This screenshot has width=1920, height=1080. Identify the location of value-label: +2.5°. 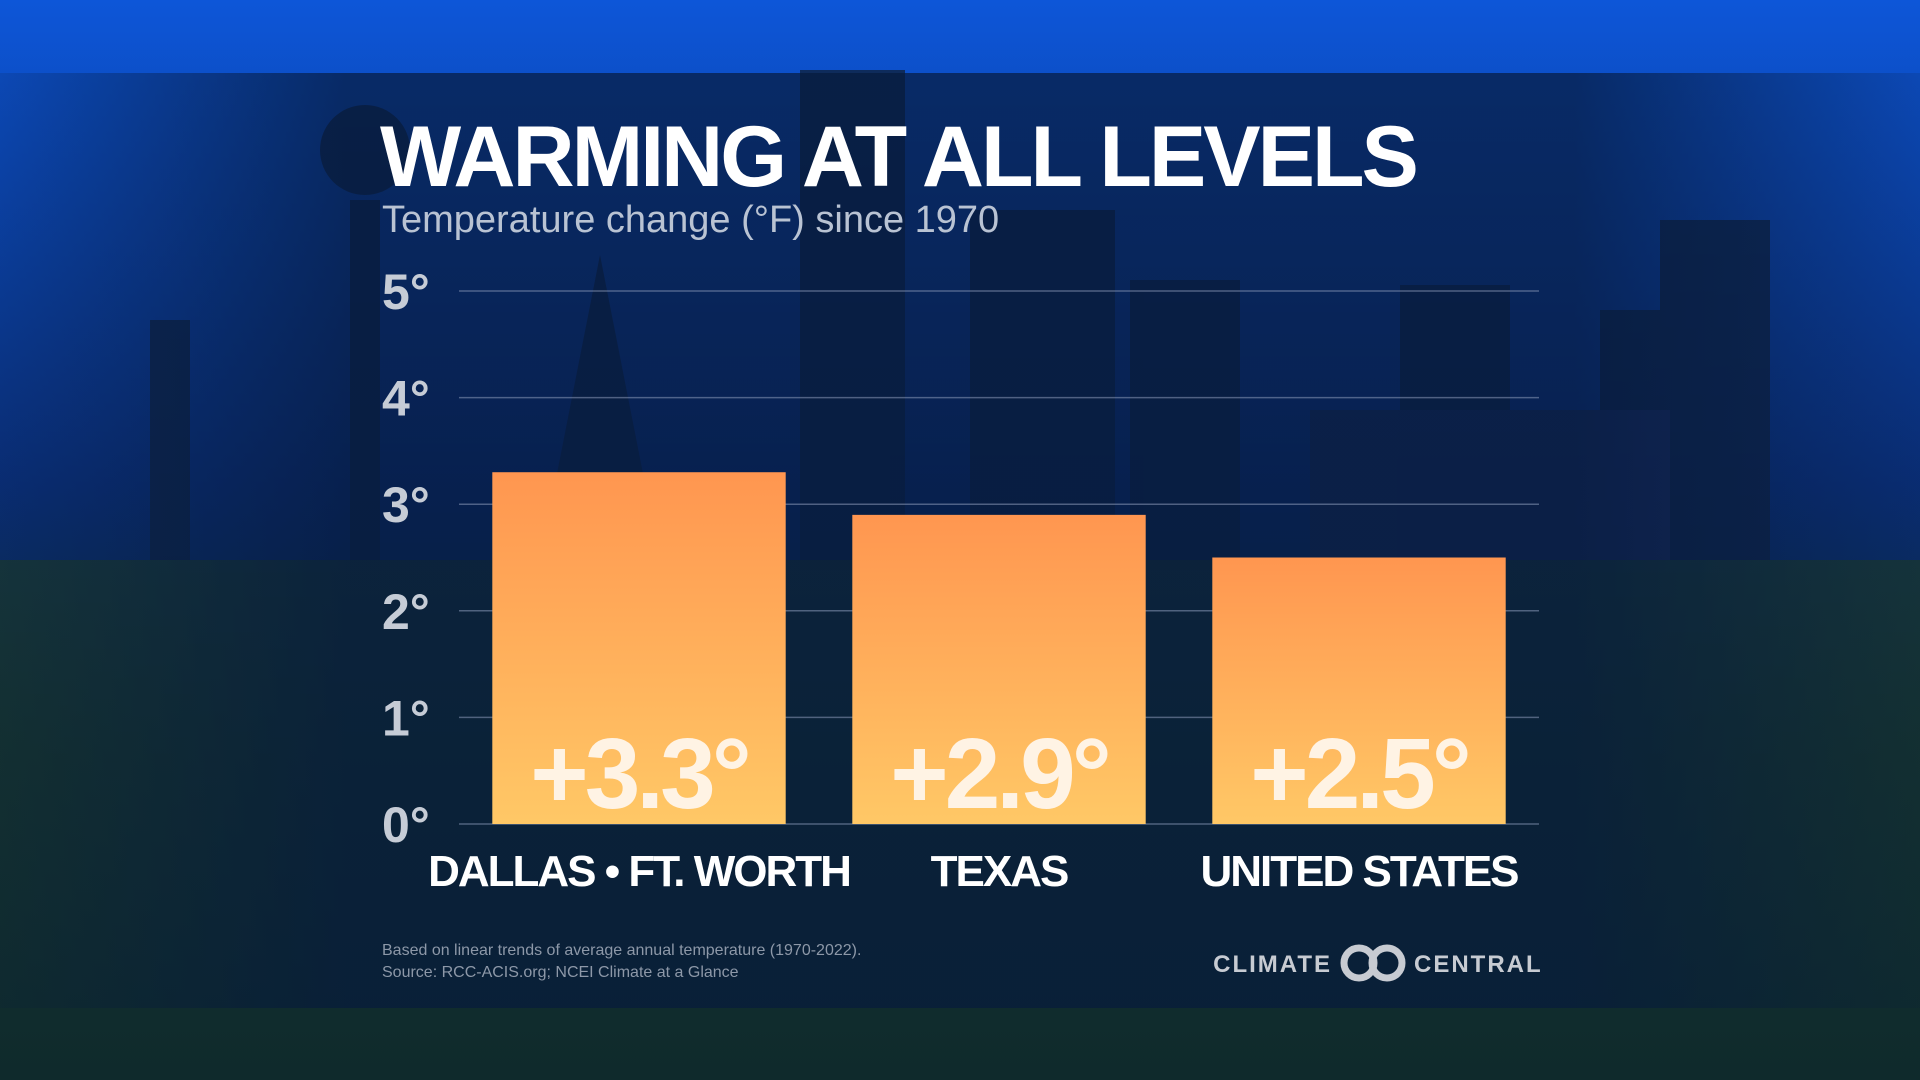
(1358, 774).